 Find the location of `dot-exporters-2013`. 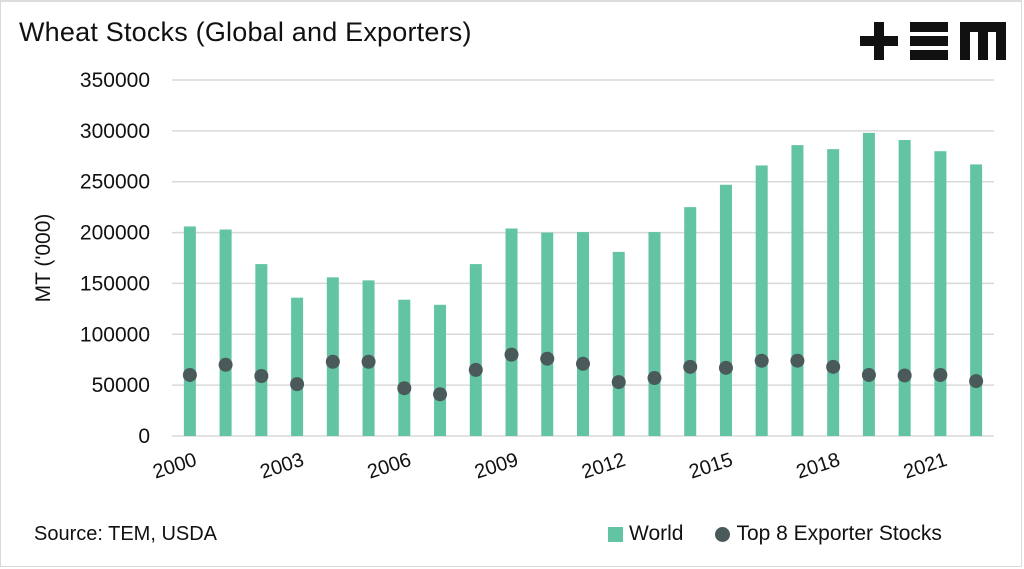

dot-exporters-2013 is located at coordinates (654, 378).